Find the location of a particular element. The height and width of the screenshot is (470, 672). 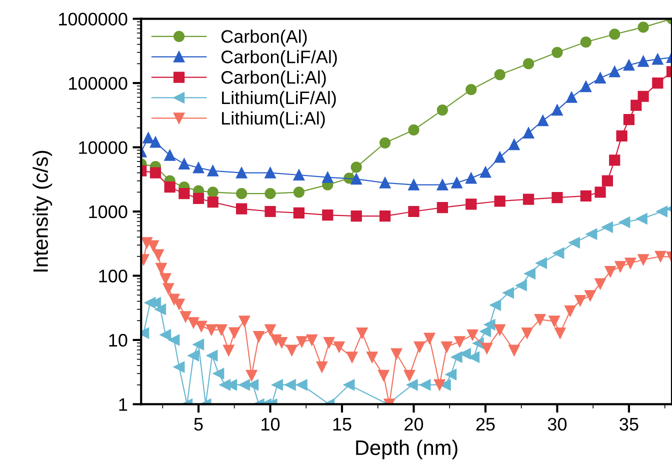

x-tick-label: 10 is located at coordinates (271, 424).